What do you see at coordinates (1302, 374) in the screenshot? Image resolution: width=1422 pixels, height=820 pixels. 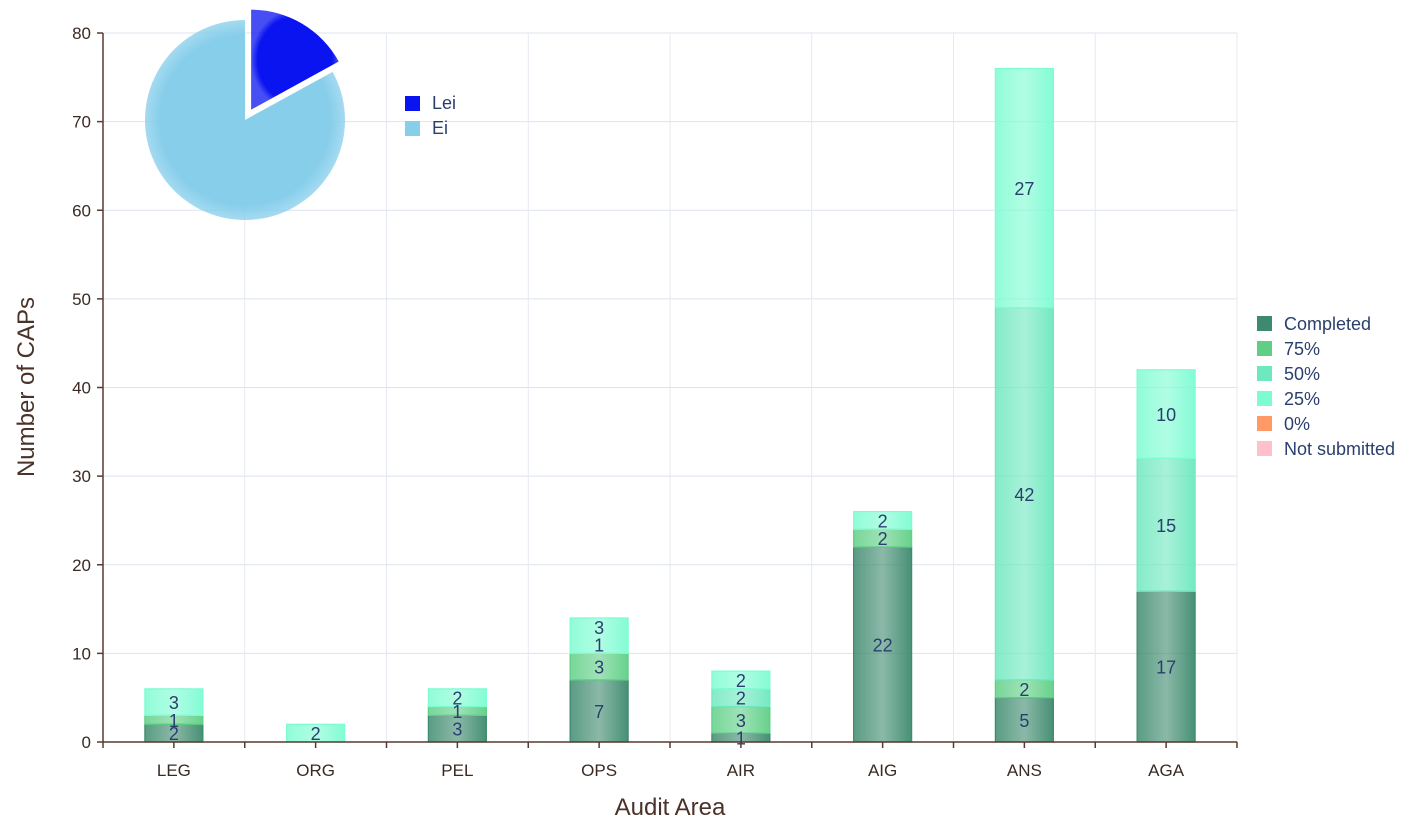 I see `legend-label: 50%` at bounding box center [1302, 374].